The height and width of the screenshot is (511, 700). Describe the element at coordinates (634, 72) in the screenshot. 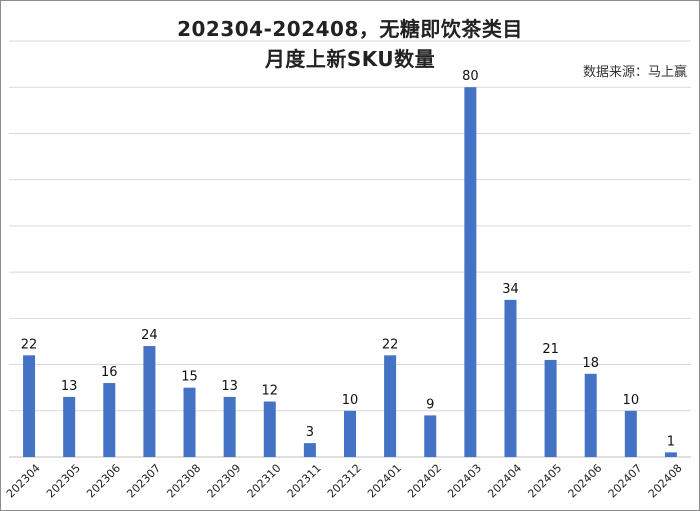

I see `data-source-note: 数据来源：马上赢` at that location.